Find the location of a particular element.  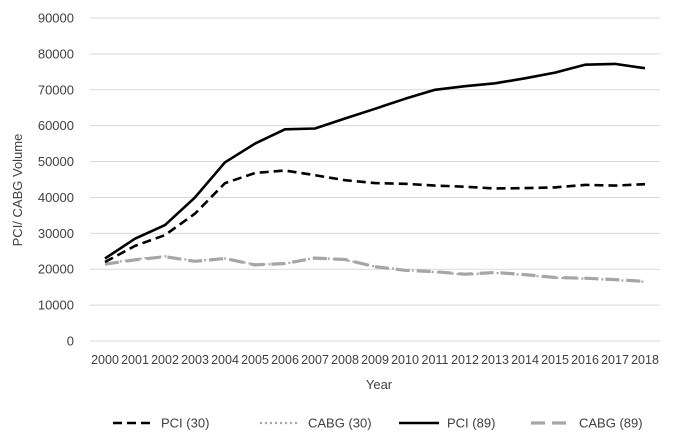

x-axis-label: Year is located at coordinates (379, 384).